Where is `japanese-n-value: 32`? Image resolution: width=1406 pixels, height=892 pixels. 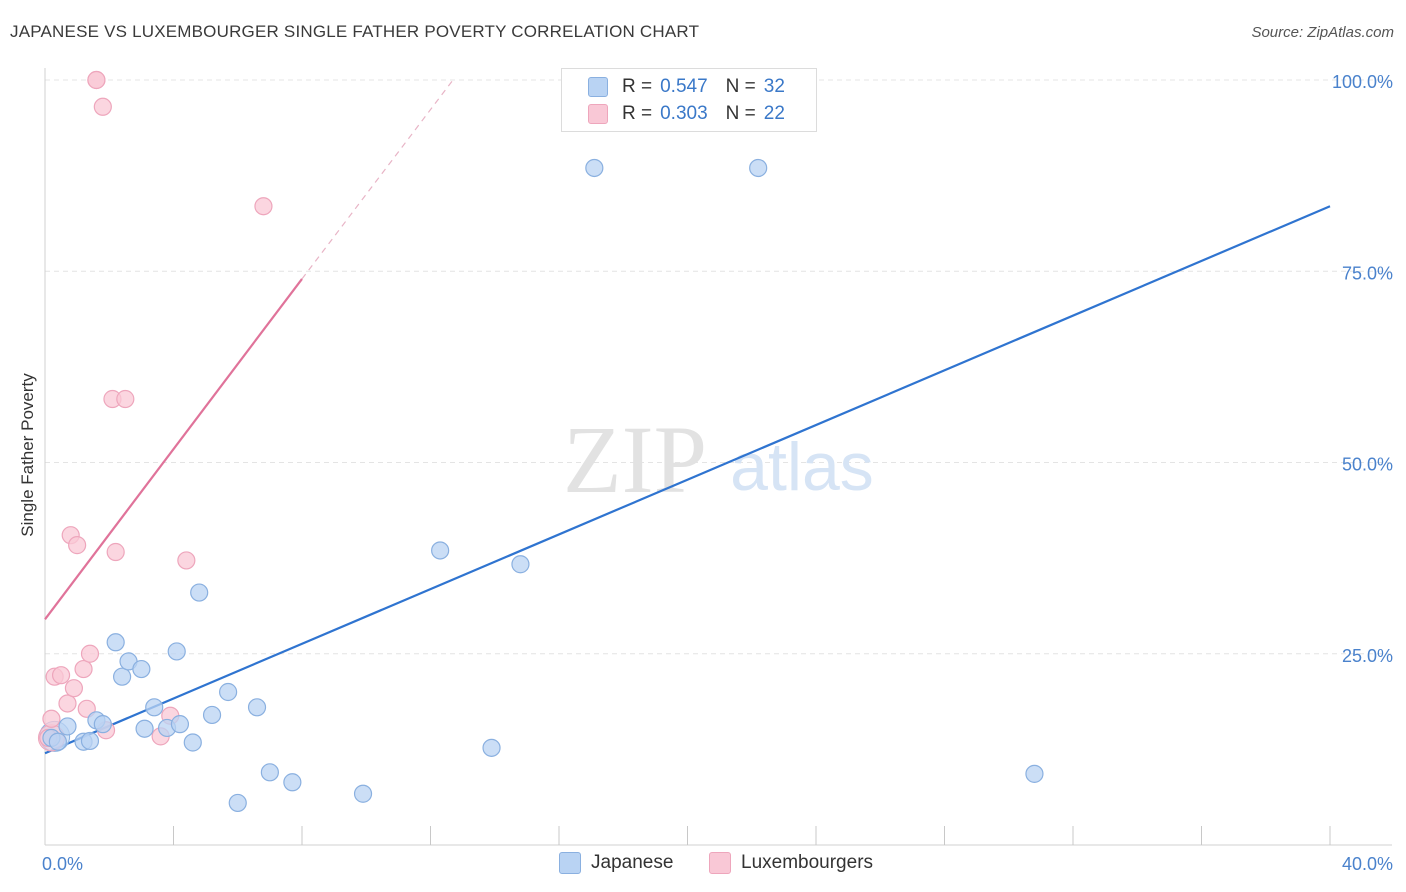 japanese-n-value: 32 is located at coordinates (774, 86).